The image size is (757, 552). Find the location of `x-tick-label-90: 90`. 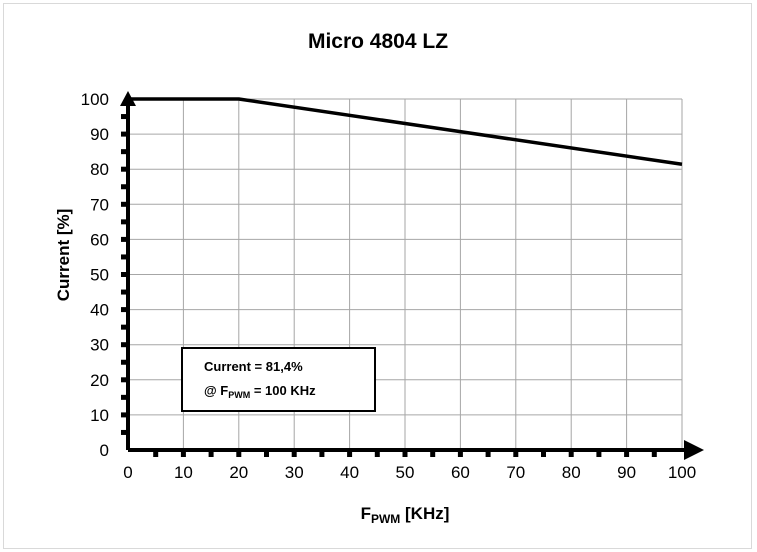

x-tick-label-90: 90 is located at coordinates (626, 472).